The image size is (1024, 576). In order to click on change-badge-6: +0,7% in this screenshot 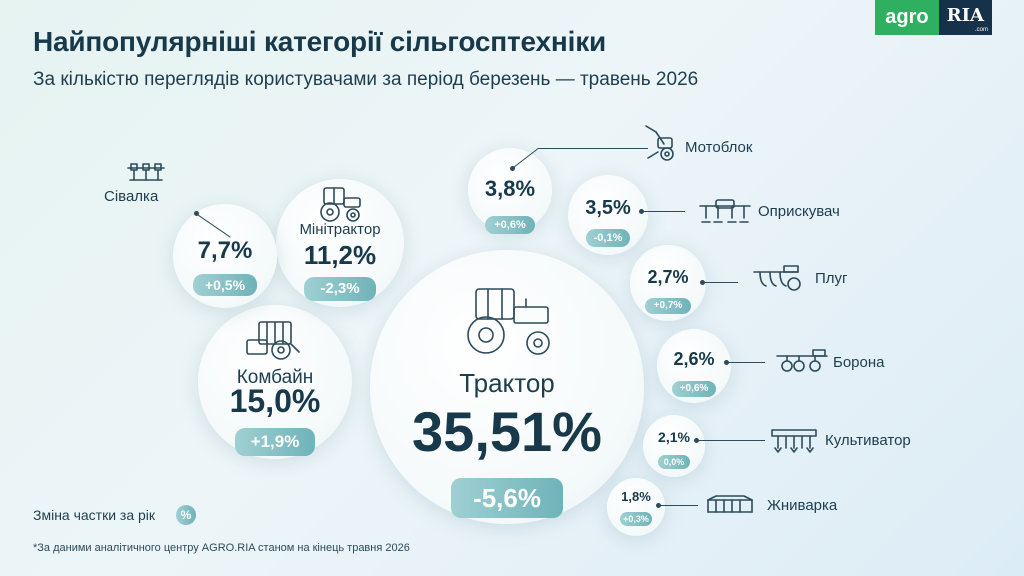, I will do `click(668, 306)`.